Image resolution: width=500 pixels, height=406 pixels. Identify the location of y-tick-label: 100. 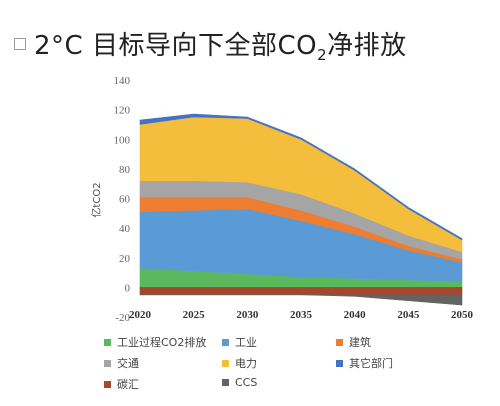
(122, 140).